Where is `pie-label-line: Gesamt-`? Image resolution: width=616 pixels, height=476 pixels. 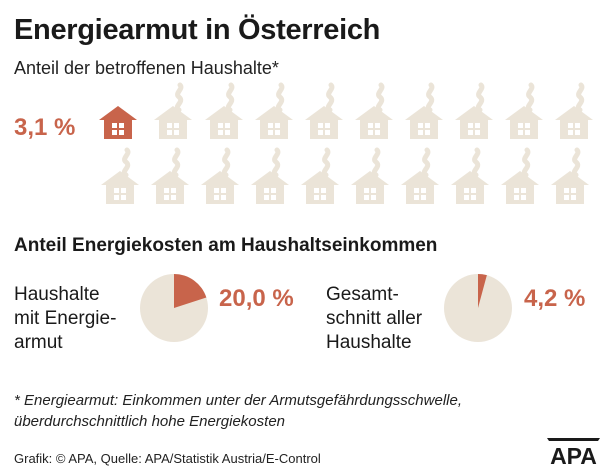
pie-label-line: Gesamt- is located at coordinates (362, 294).